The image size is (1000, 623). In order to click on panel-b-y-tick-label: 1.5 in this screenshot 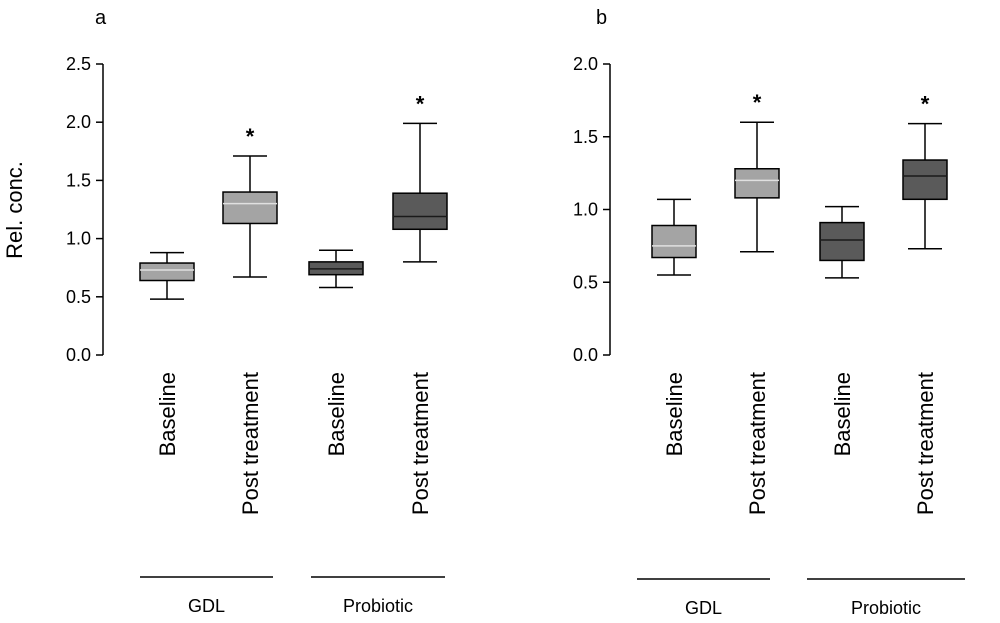, I will do `click(585, 137)`.